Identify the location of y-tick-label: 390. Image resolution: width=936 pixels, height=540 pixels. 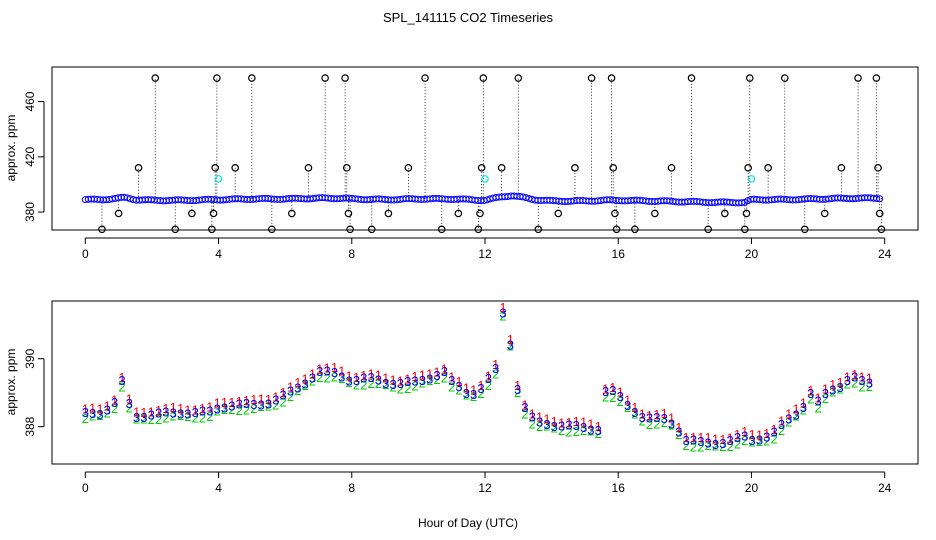
(30, 358).